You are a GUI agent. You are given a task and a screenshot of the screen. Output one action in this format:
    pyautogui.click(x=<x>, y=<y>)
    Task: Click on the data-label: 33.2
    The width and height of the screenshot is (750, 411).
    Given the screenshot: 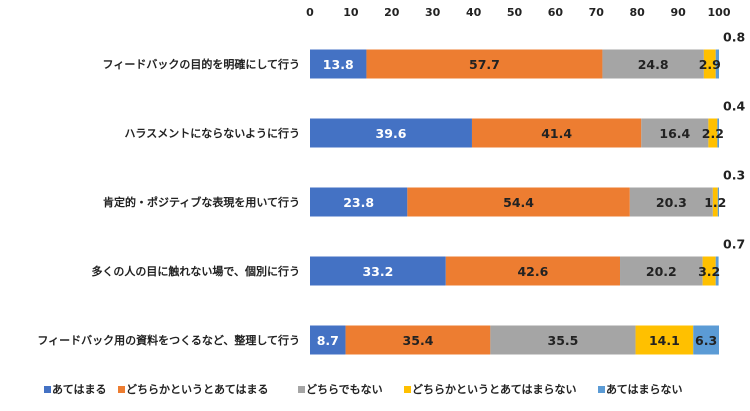 What is the action you would take?
    pyautogui.click(x=377, y=271)
    